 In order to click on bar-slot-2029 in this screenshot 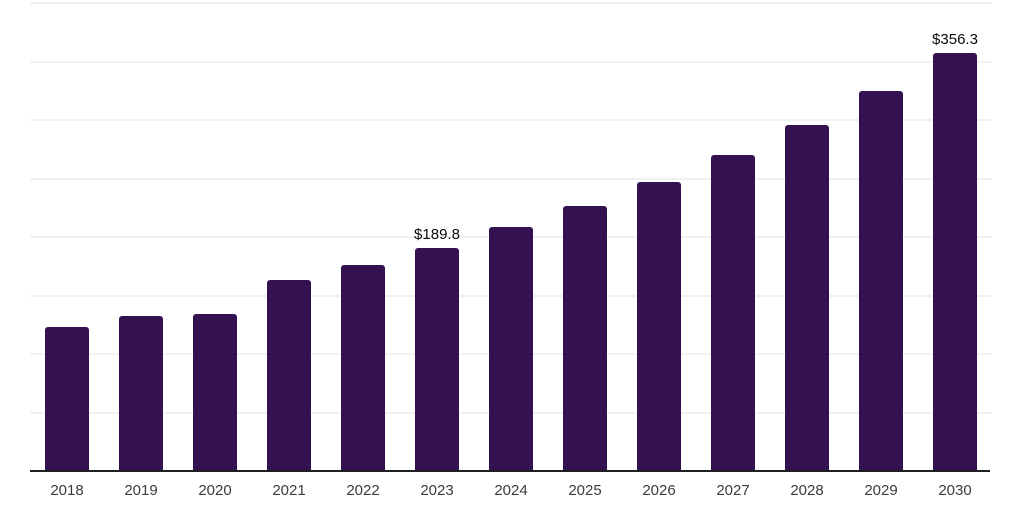, I will do `click(881, 236)`.